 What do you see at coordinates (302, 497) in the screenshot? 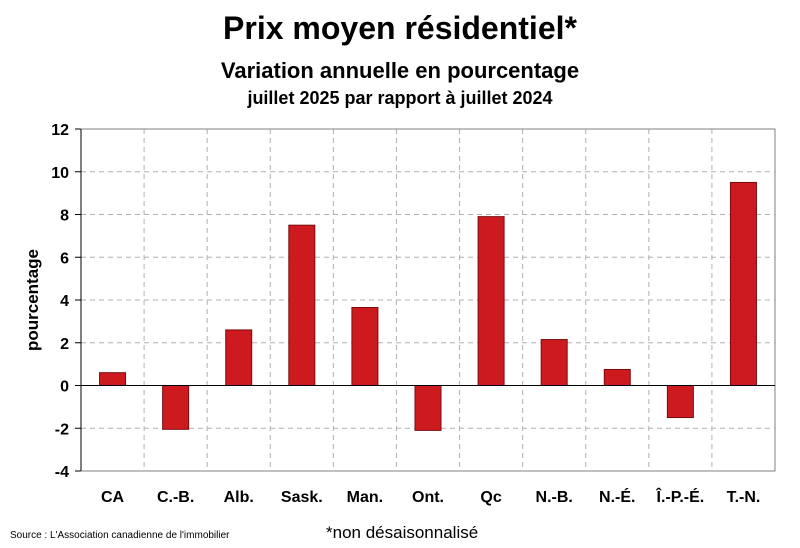
I see `x-tick-label: Sask.` at bounding box center [302, 497].